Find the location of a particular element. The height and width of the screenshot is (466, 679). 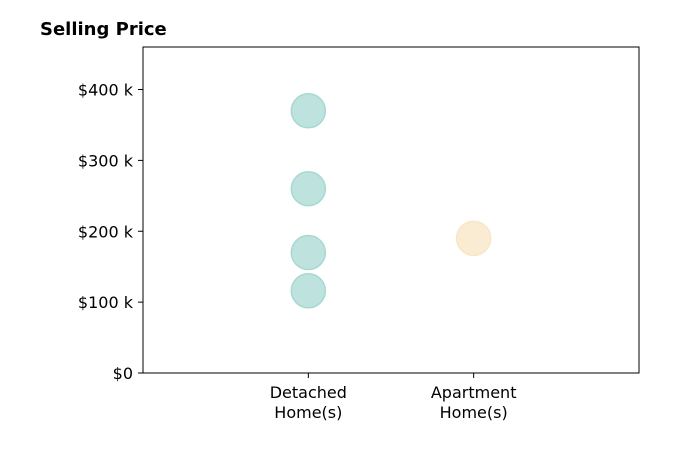

data-points is located at coordinates (391, 201).